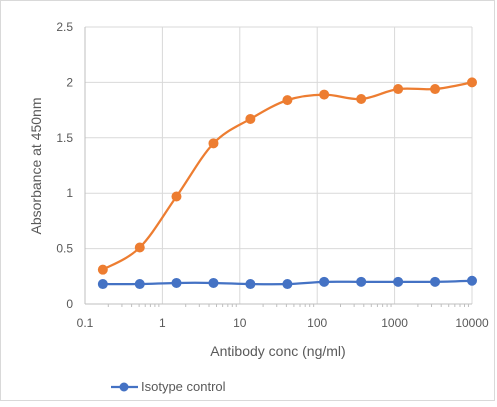 This screenshot has height=407, width=497. I want to click on x-tick-label: 10000, so click(472, 323).